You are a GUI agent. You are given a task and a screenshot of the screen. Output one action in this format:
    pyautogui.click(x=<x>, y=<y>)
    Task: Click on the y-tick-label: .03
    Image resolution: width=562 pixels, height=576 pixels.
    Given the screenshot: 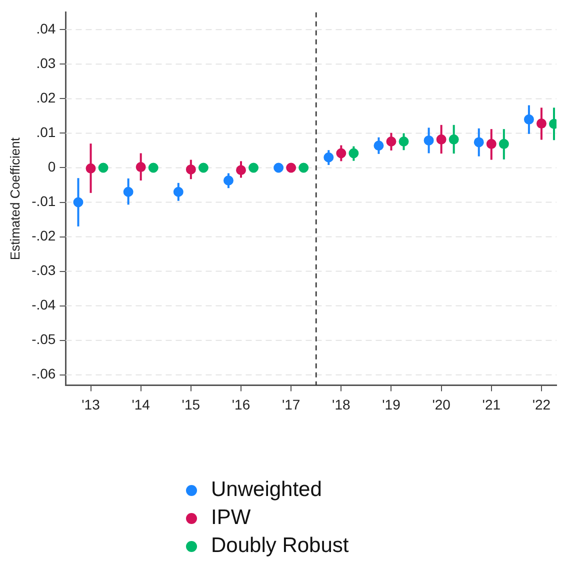 What is the action you would take?
    pyautogui.click(x=46, y=63)
    